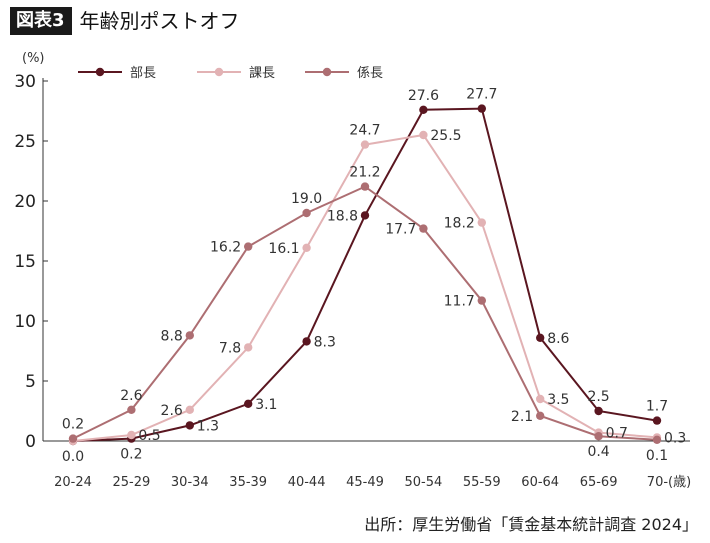  I want to click on data-label: 0.7, so click(617, 434).